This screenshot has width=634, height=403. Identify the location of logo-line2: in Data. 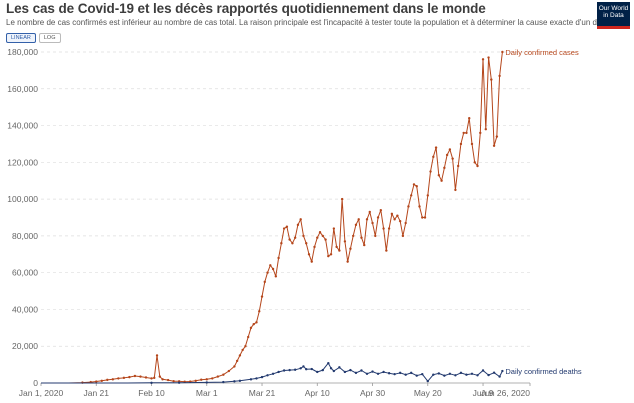
(613, 15).